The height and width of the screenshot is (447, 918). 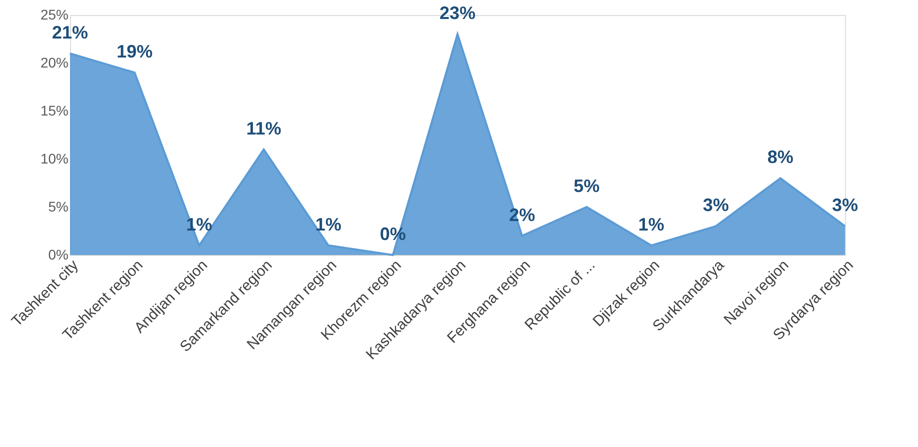 What do you see at coordinates (54, 110) in the screenshot?
I see `y-tick-label: 15%` at bounding box center [54, 110].